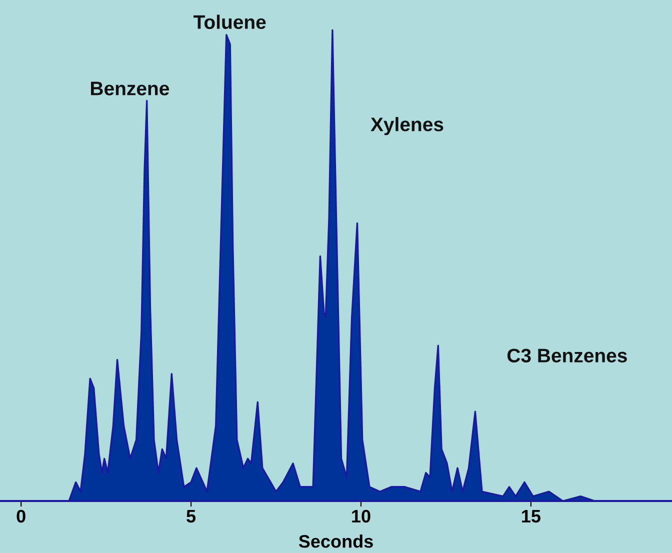  I want to click on annotation: Xylenes, so click(407, 126).